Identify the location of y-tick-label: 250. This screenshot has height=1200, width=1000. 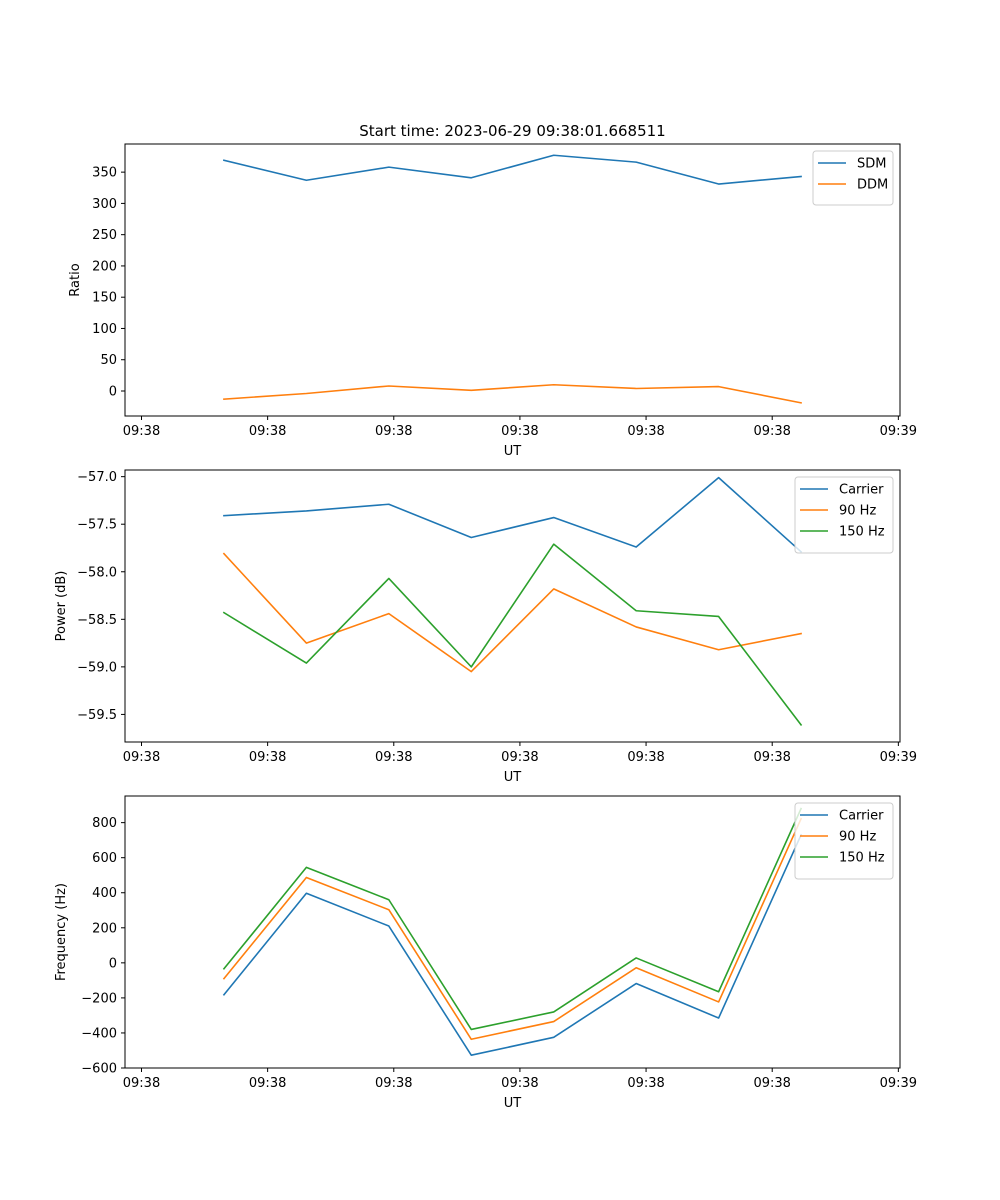
(104, 235).